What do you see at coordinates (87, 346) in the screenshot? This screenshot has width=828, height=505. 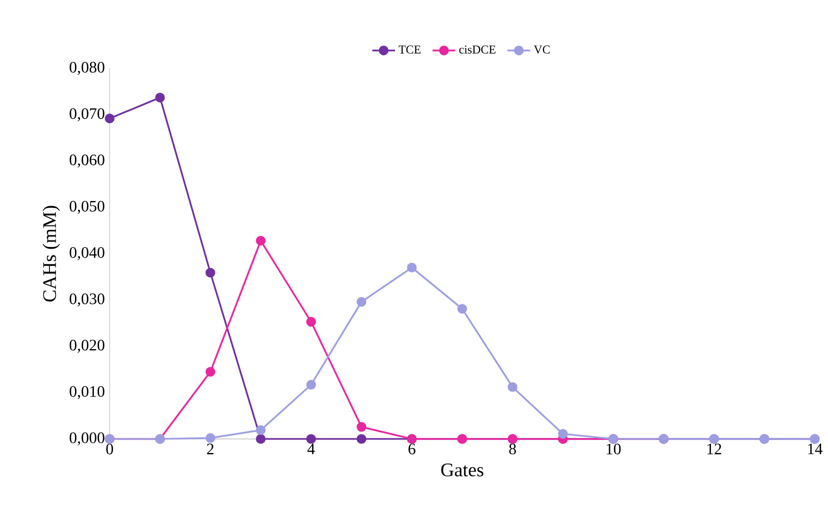 I see `y-tick-label: 0,020` at bounding box center [87, 346].